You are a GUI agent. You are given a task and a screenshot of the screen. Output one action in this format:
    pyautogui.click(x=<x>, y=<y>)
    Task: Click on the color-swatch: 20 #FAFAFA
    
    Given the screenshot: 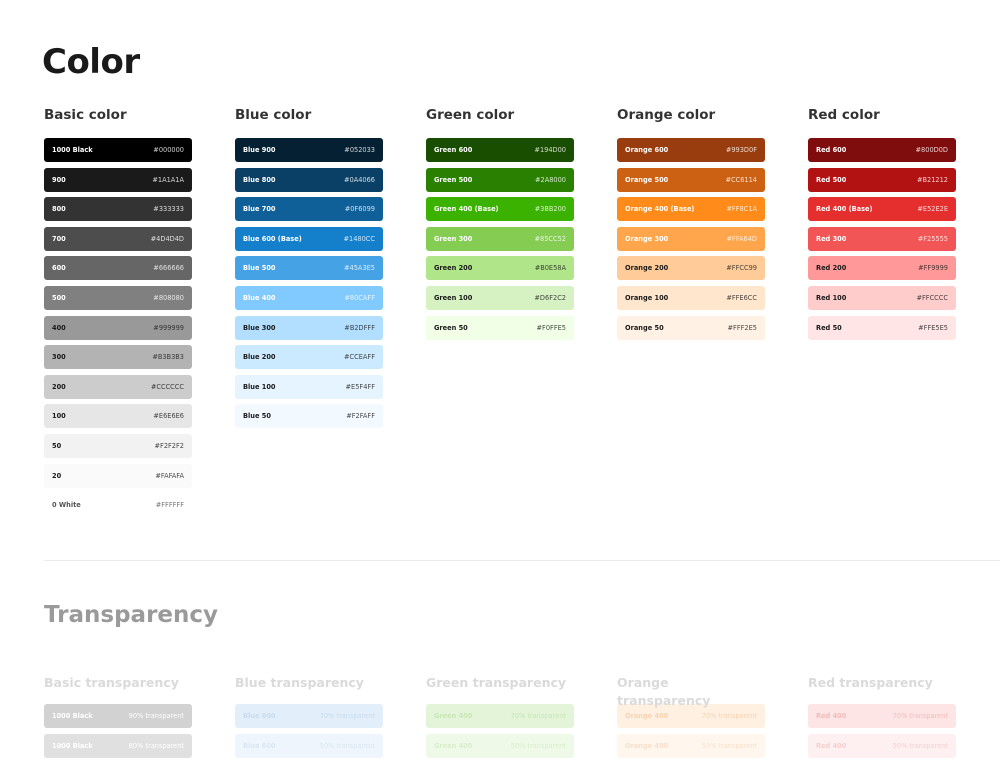 What is the action you would take?
    pyautogui.click(x=118, y=475)
    